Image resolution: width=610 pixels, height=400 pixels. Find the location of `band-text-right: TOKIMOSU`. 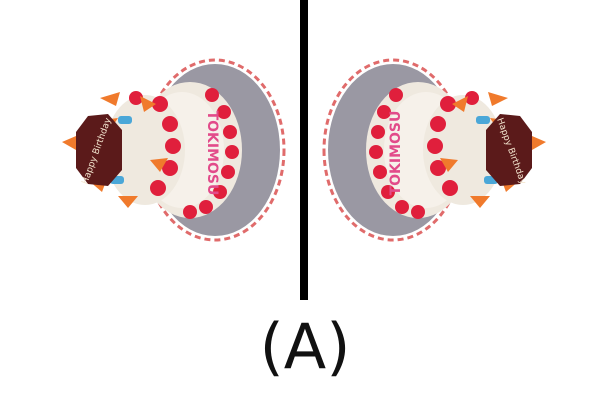

band-text-right: TOKIMOSU is located at coordinates (396, 153).